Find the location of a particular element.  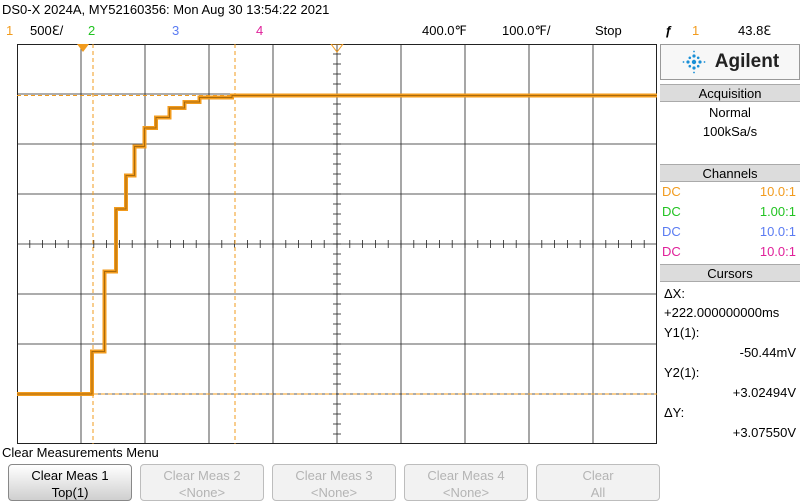

softkey-label: Clear Meas 2 is located at coordinates (202, 475).